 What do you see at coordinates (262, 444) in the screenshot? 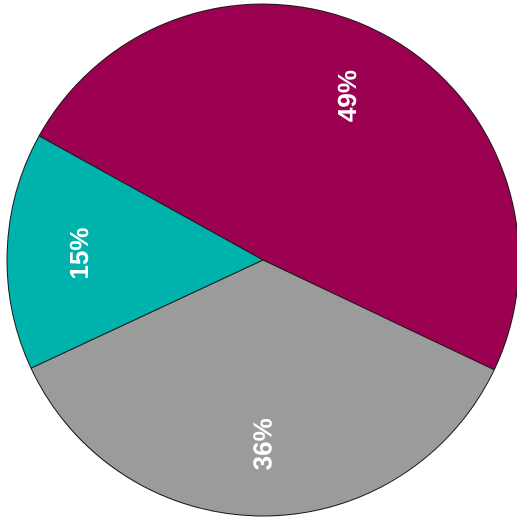
I see `pie-slice-label-1: 36%` at bounding box center [262, 444].